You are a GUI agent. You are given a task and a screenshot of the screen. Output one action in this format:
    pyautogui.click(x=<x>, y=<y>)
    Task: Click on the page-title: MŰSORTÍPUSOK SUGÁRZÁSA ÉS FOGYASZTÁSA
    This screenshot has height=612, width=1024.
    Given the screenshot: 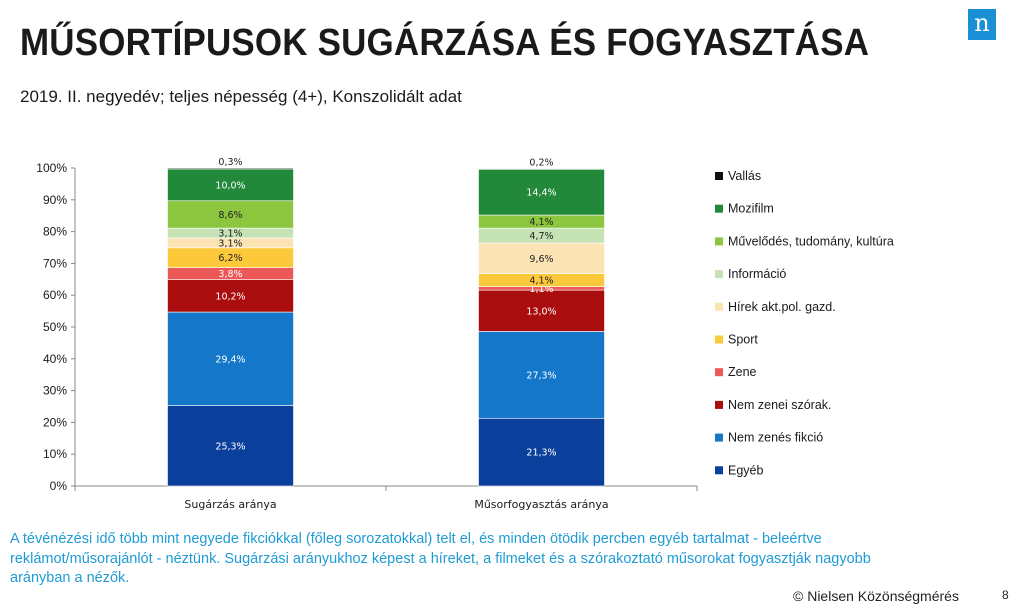 What is the action you would take?
    pyautogui.click(x=445, y=43)
    